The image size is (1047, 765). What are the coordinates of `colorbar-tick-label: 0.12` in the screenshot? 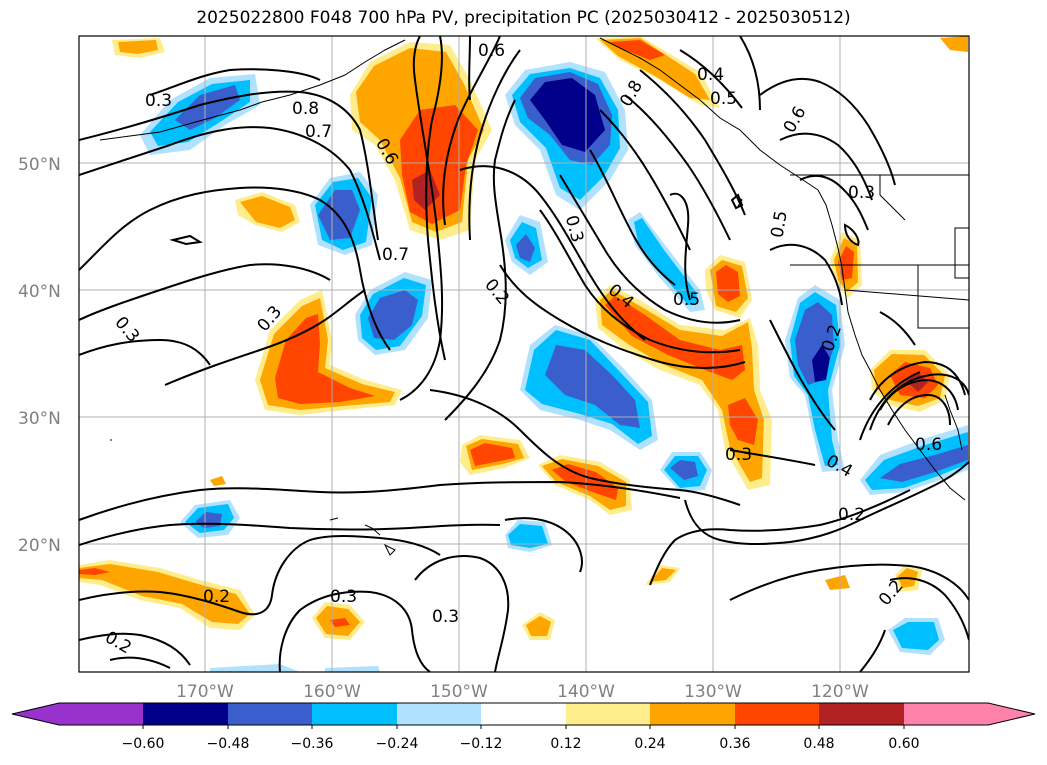 It's located at (565, 744).